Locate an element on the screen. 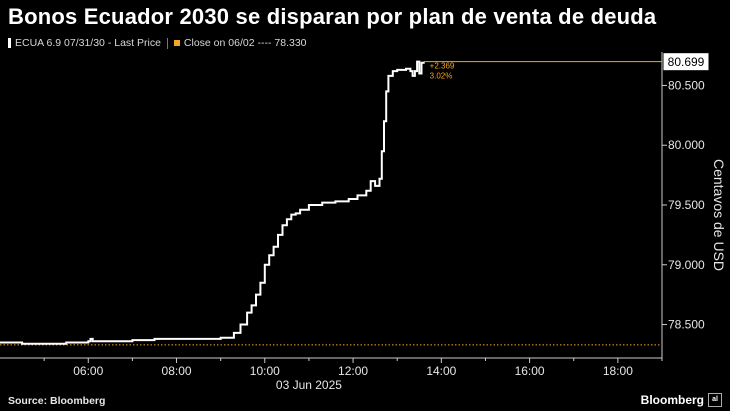 The width and height of the screenshot is (730, 411). x-tick-label: 18:00 is located at coordinates (618, 371).